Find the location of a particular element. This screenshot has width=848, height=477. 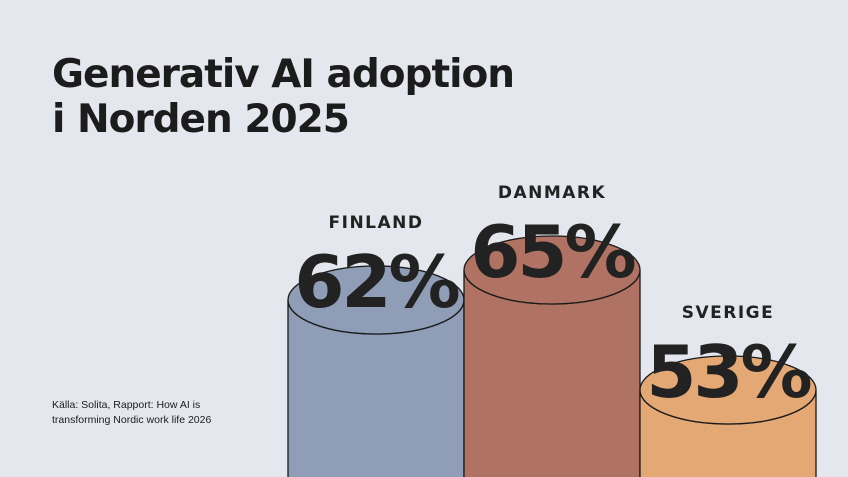

cylinder-top-danmark is located at coordinates (552, 270).